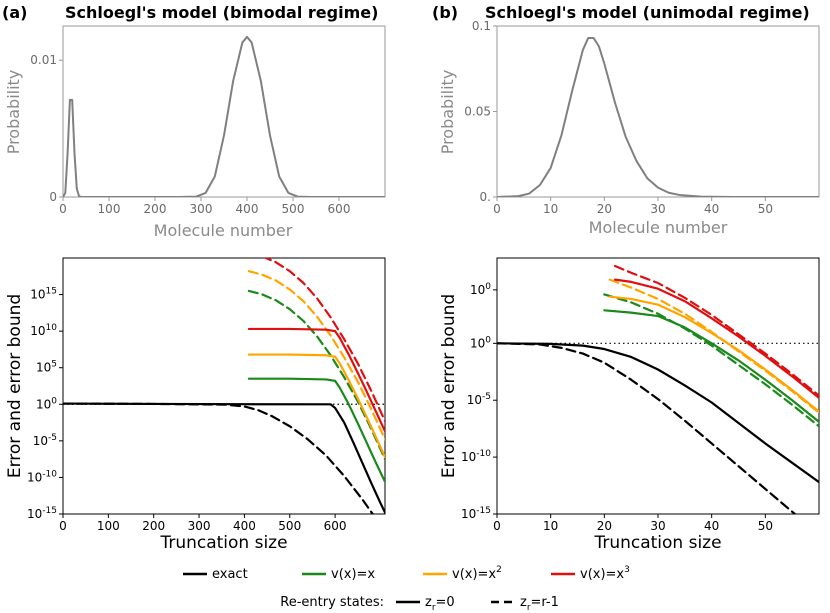 Image resolution: width=830 pixels, height=613 pixels. Describe the element at coordinates (43, 60) in the screenshot. I see `a-top-ytick-label: 0.01` at that location.